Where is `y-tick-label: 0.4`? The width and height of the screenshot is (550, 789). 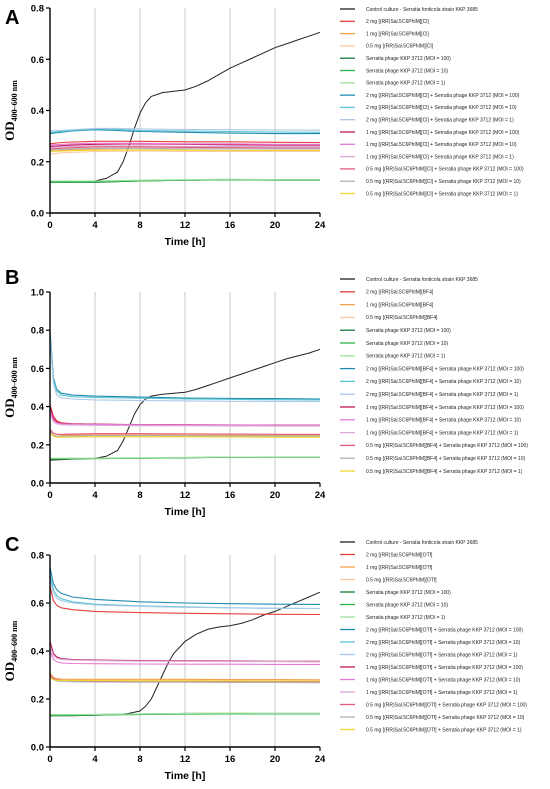 y-tick-label: 0.4 is located at coordinates (38, 111).